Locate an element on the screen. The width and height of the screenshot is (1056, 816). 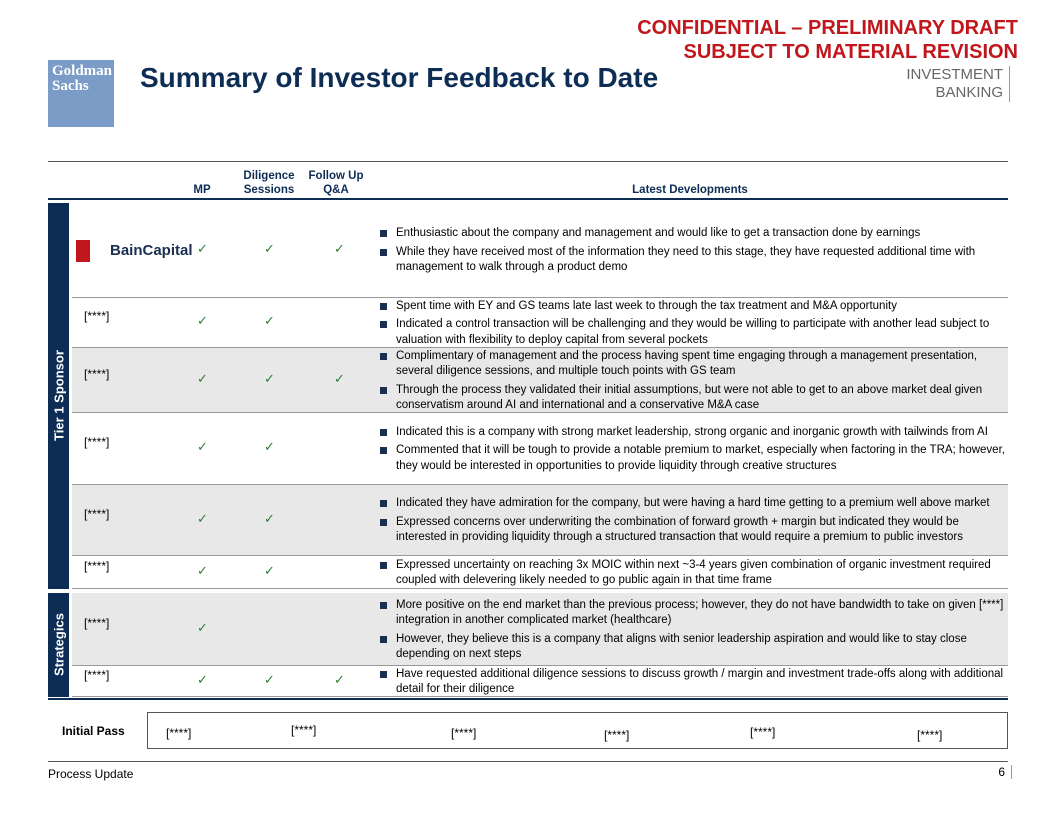
col-header: Diligence Sessions is located at coordinates (269, 183).